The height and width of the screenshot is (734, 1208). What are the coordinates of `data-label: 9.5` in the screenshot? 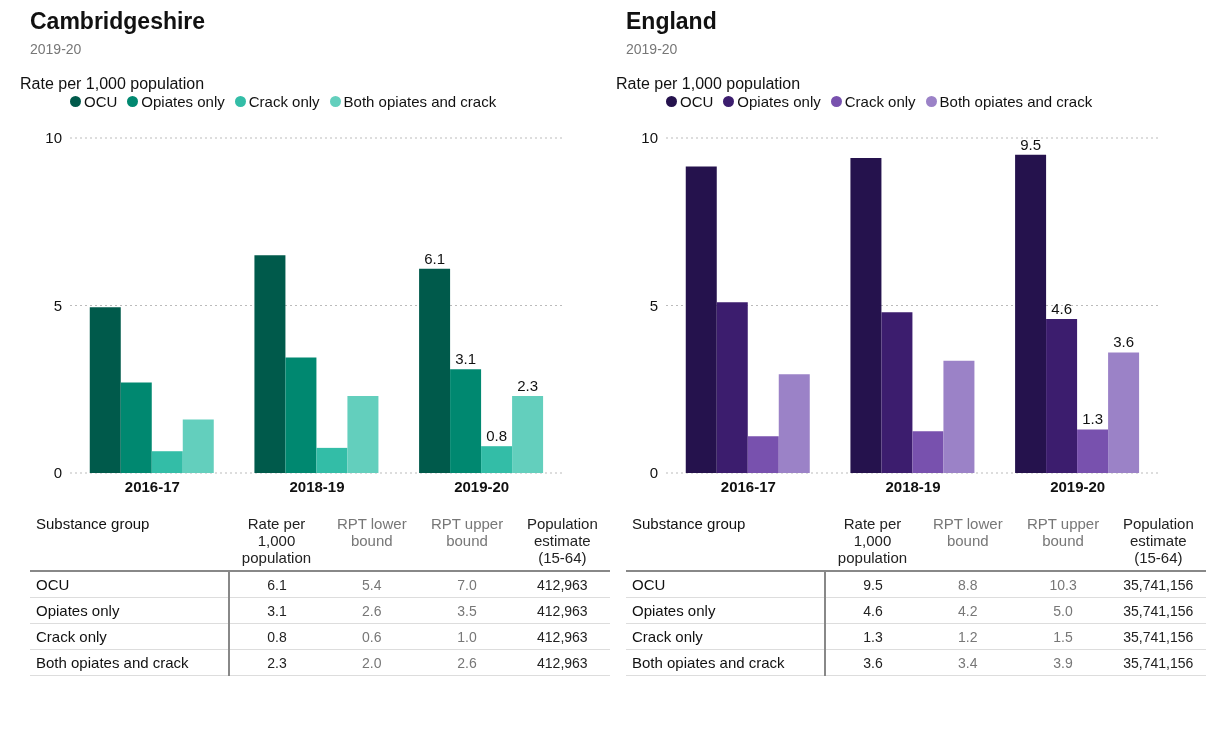 It's located at (872, 584).